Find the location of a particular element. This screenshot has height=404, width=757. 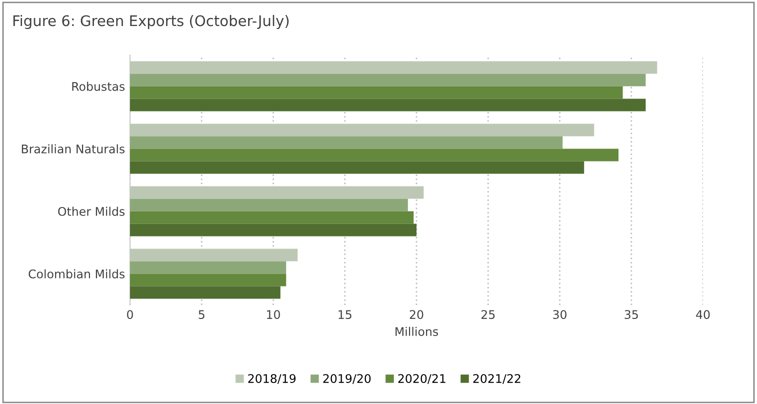

y-tick-label: Brazilian Naturals is located at coordinates (73, 149).